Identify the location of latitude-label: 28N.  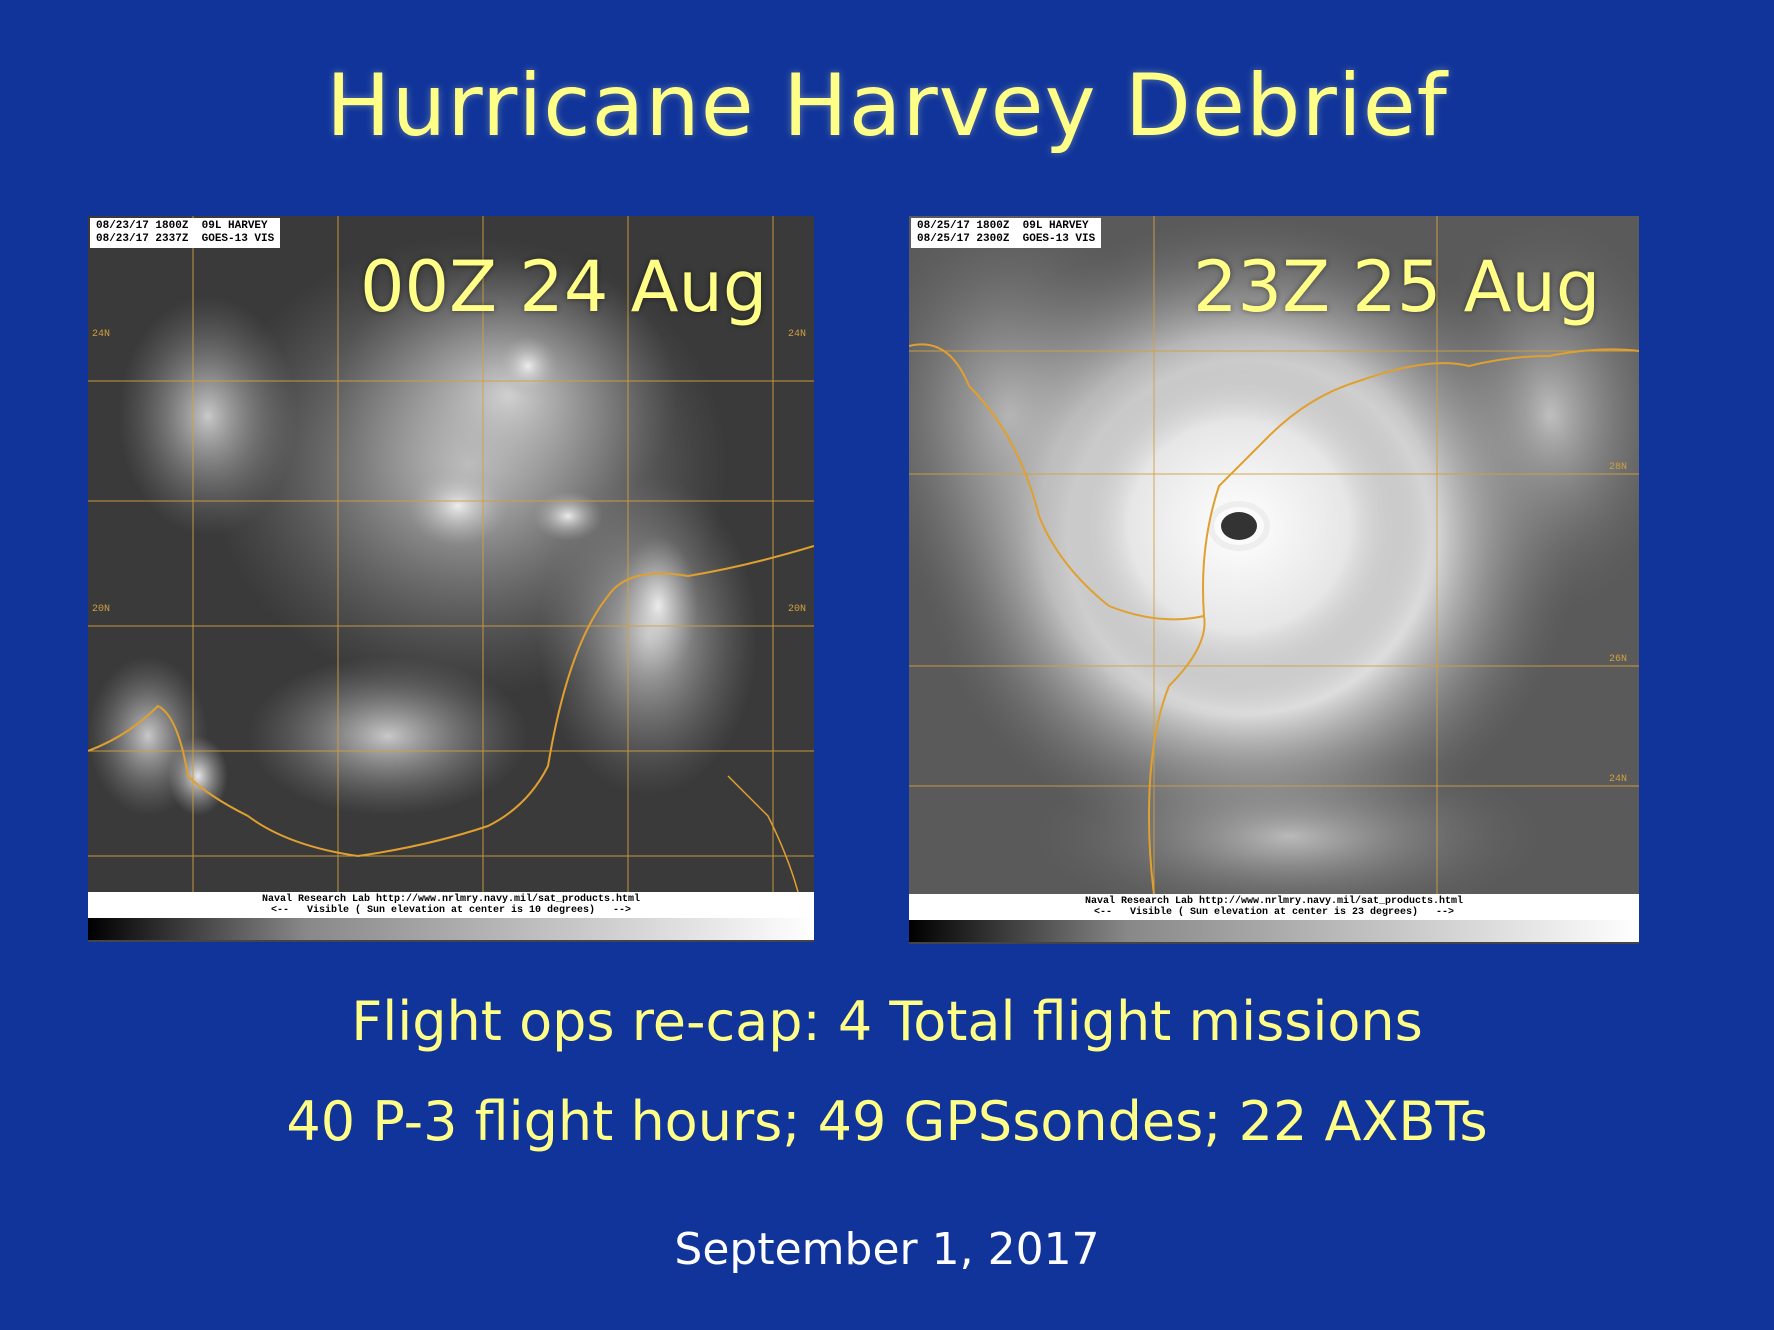
(1618, 467).